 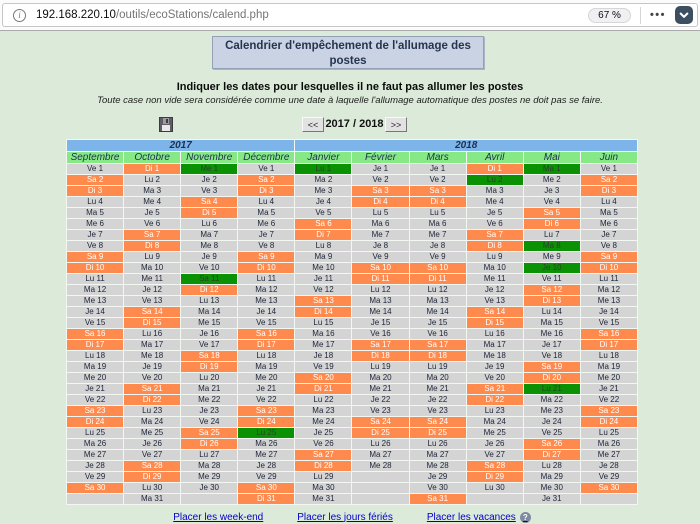 I want to click on day-cell: Ve 30, so click(x=437, y=488).